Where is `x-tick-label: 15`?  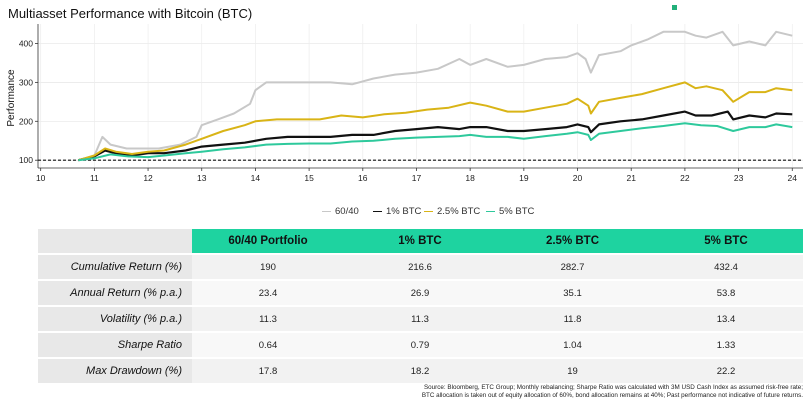 x-tick-label: 15 is located at coordinates (309, 178).